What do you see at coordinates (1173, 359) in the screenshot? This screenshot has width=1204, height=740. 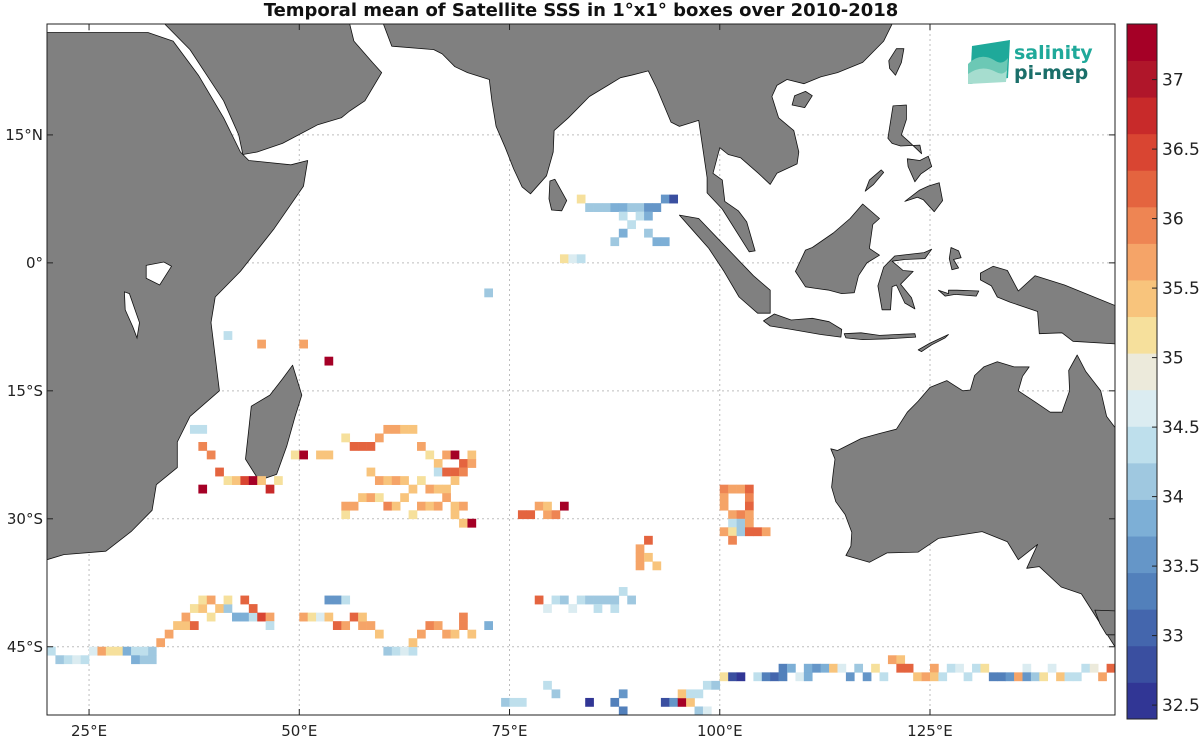 I see `colorbar-tick-label: 35` at bounding box center [1173, 359].